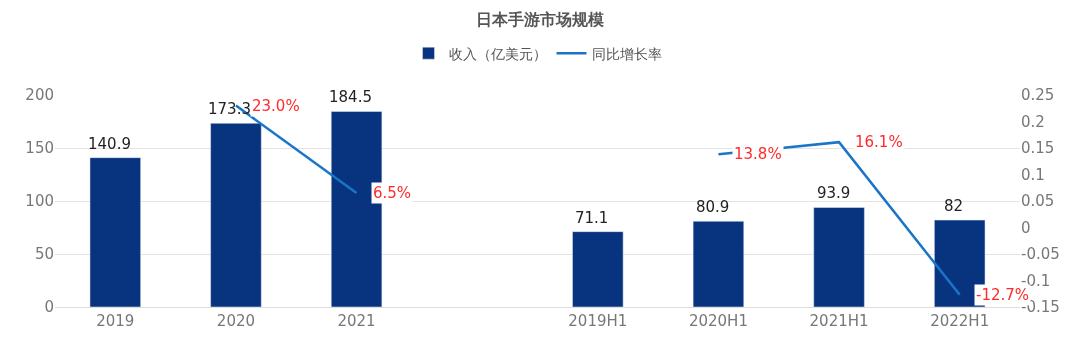  I want to click on y-tick-label: 0, so click(49, 307).